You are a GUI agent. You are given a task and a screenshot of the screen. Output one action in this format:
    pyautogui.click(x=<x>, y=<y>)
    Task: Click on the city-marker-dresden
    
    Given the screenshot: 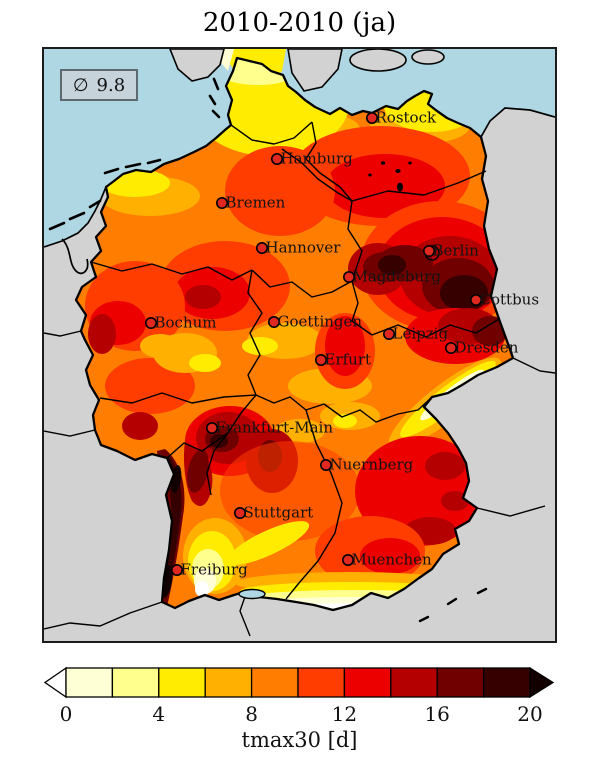 What is the action you would take?
    pyautogui.click(x=450, y=347)
    